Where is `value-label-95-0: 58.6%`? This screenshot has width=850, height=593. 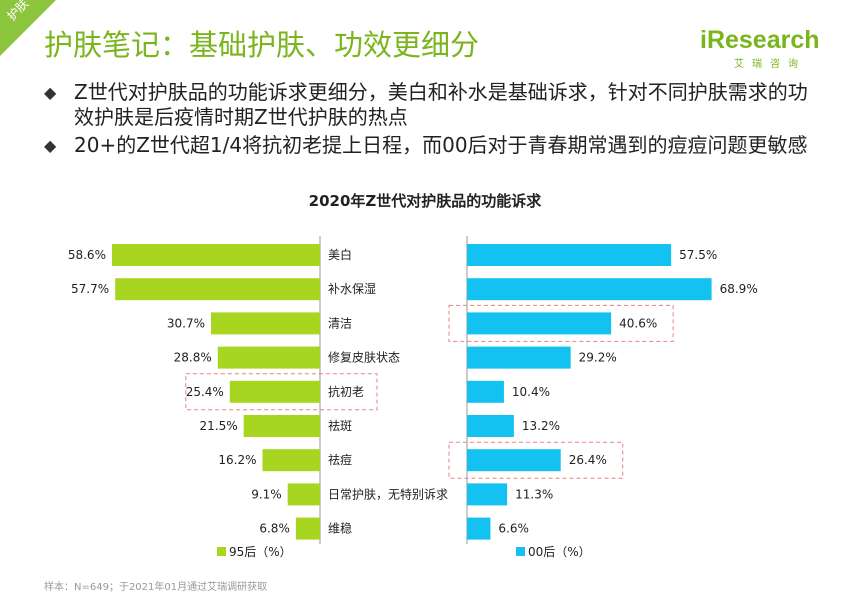 value-label-95-0: 58.6% is located at coordinates (87, 255).